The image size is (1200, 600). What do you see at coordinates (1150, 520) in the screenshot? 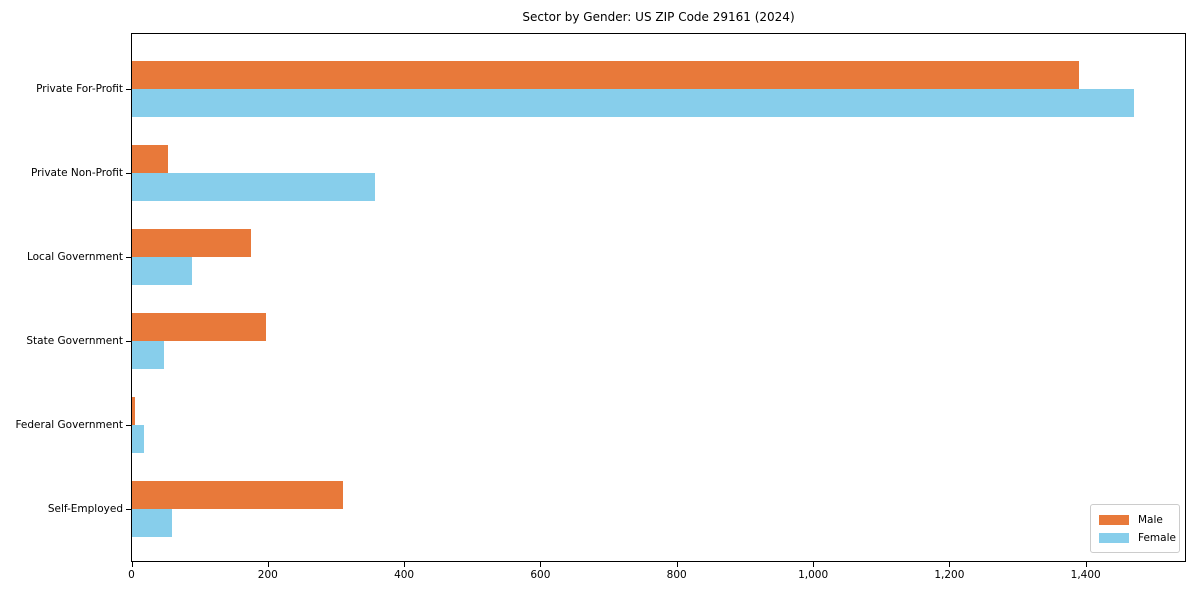
I see `legend-label-male: Male` at bounding box center [1150, 520].